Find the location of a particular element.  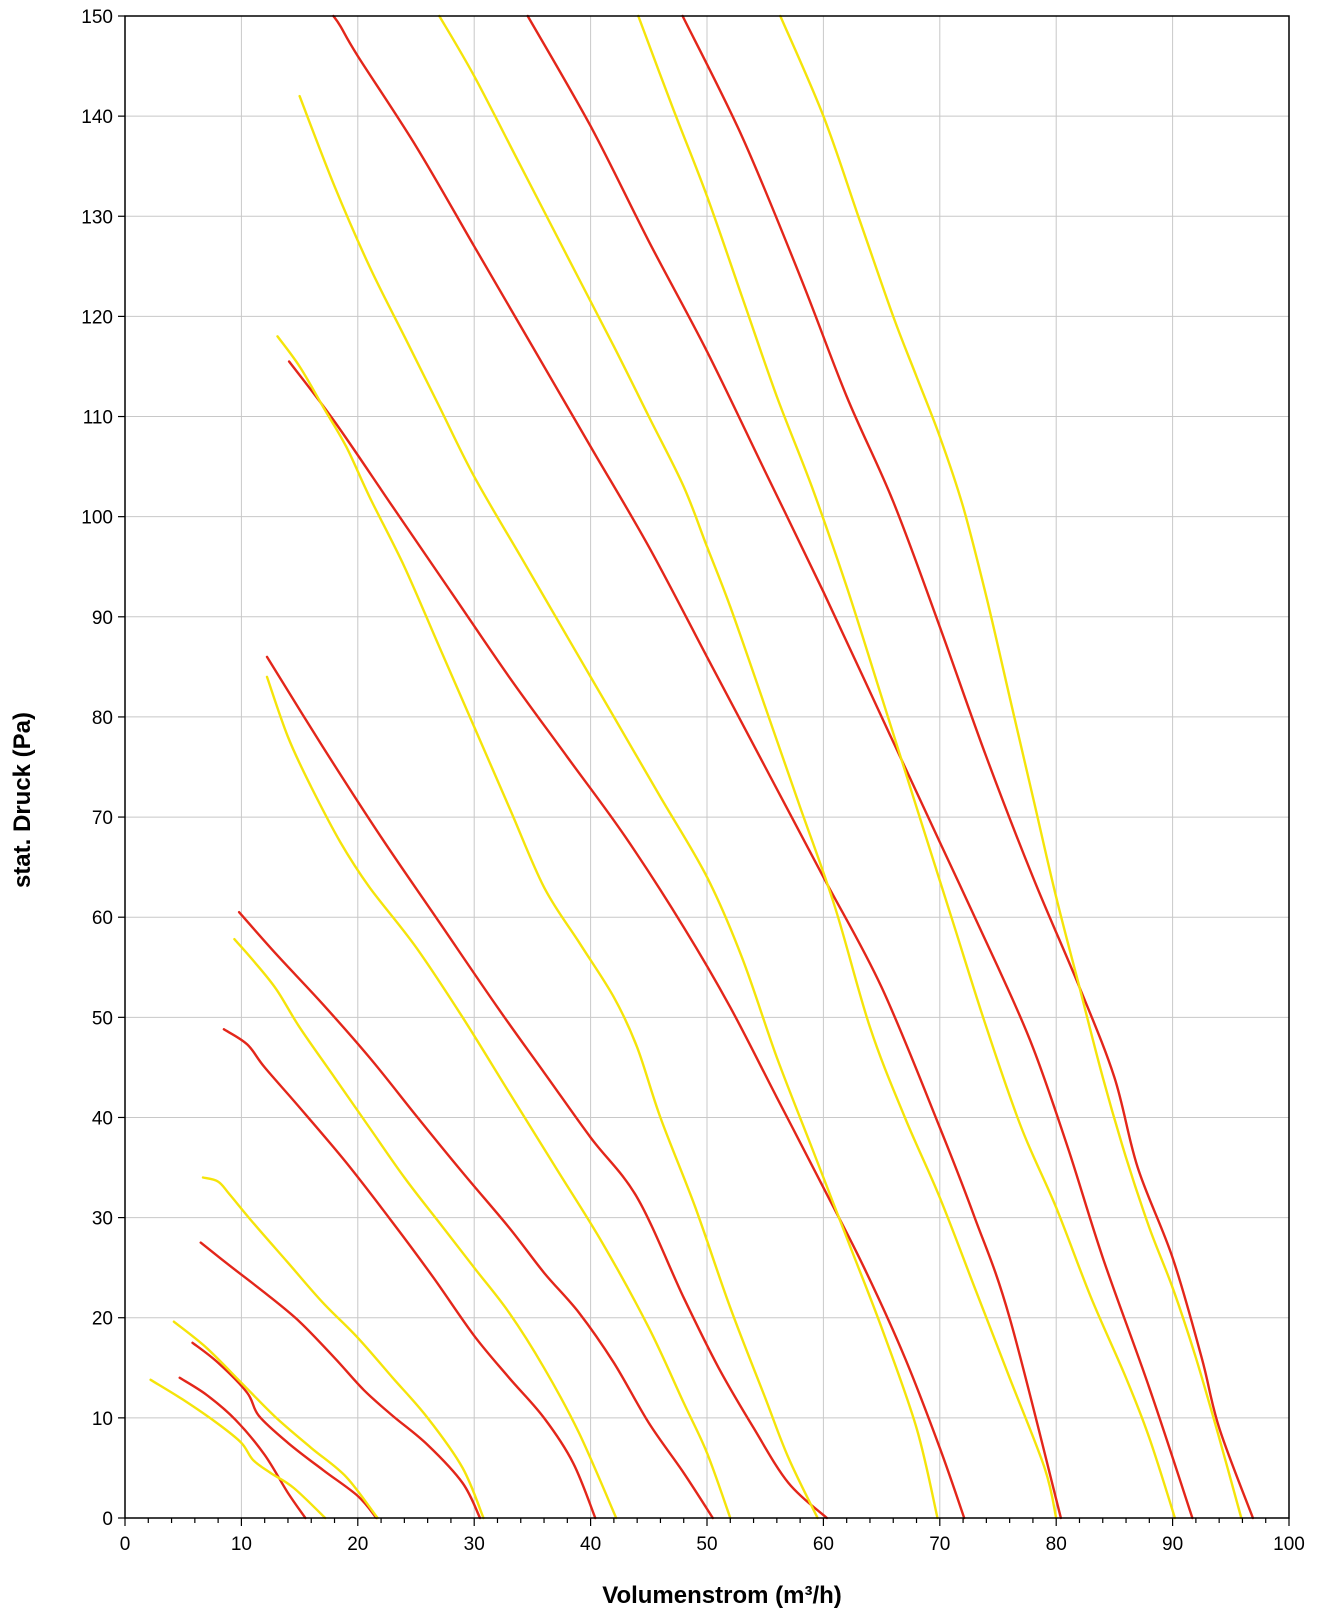

x-tick-label: 80 is located at coordinates (1056, 1544).